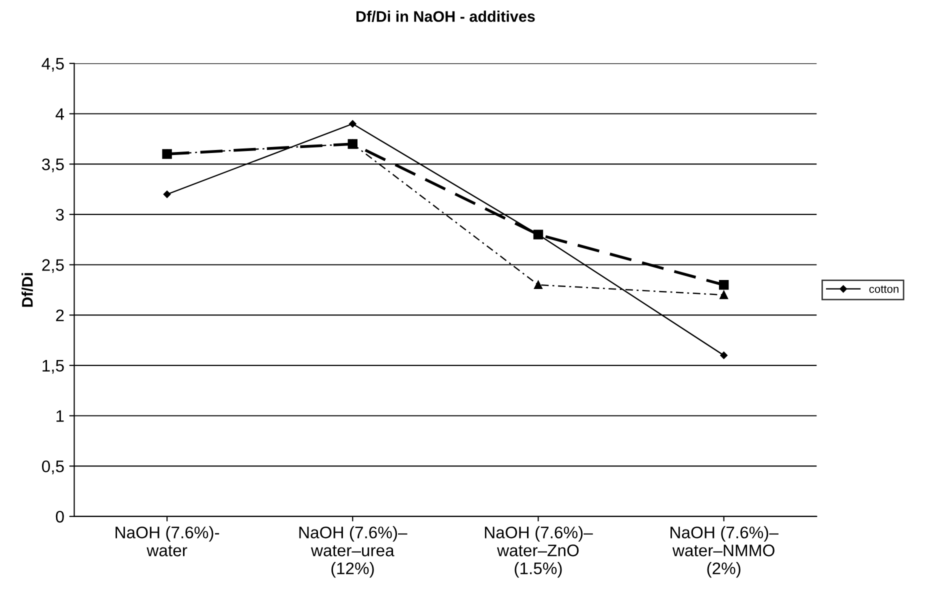  Describe the element at coordinates (60, 214) in the screenshot. I see `y-tick-label: 3` at that location.